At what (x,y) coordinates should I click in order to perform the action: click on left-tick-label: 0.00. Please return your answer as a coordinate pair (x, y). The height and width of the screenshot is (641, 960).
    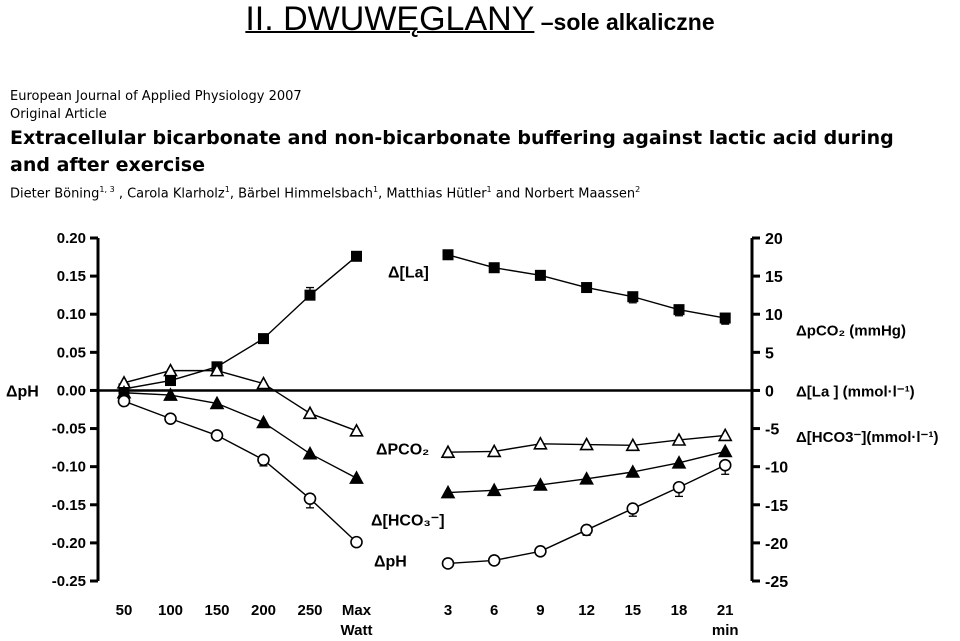
    Looking at the image, I should click on (71, 390).